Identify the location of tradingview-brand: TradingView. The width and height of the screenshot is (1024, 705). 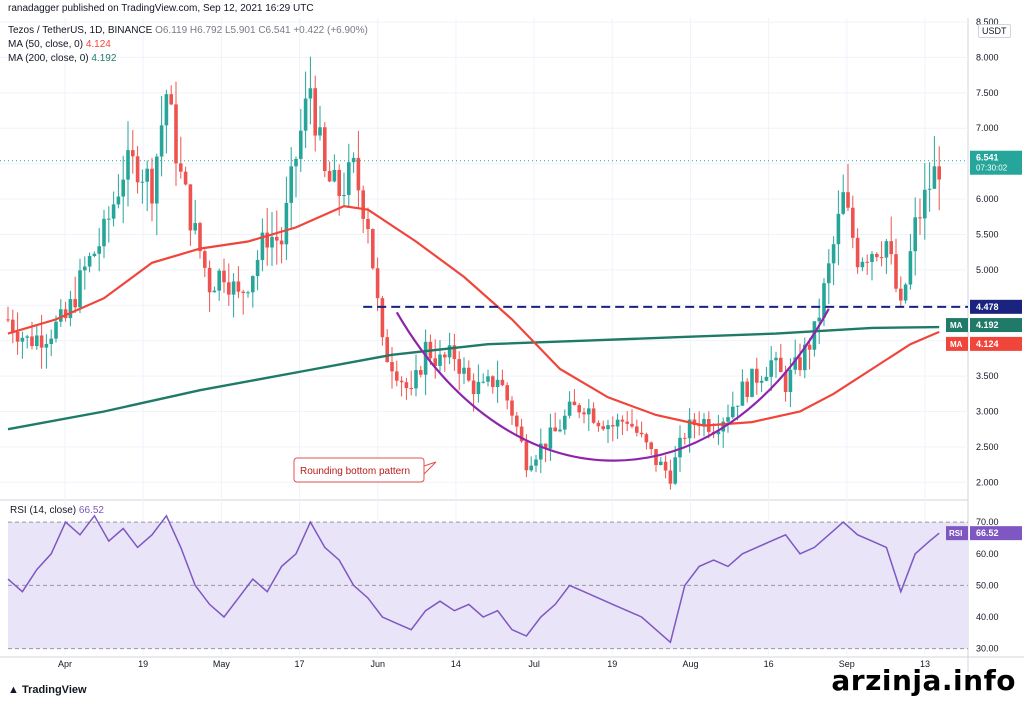
(54, 690).